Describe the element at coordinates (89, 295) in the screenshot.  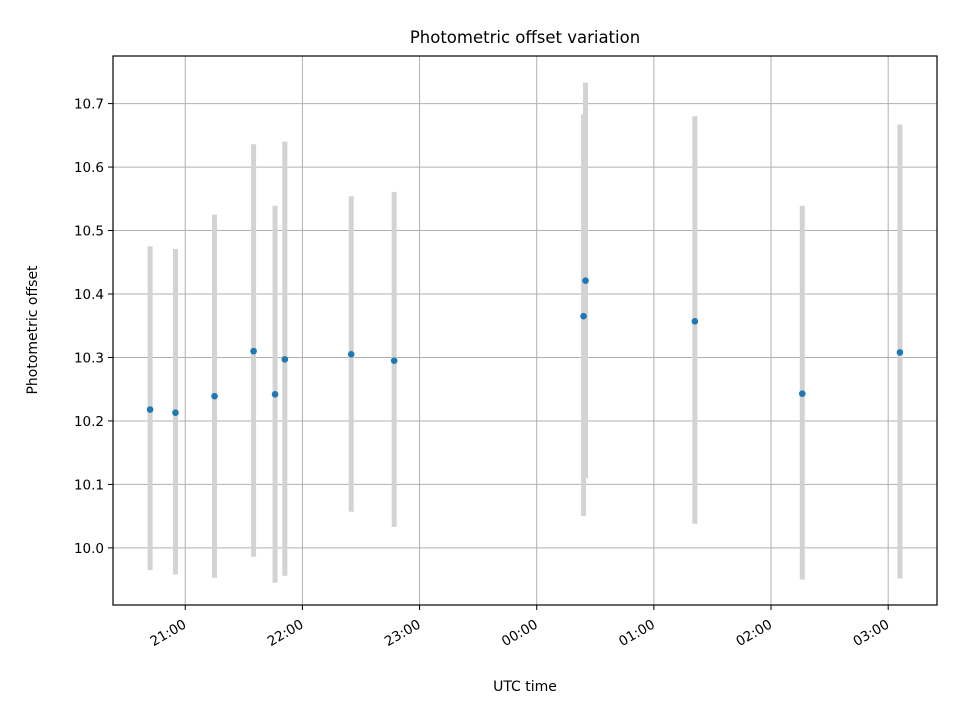
I see `y-tick-label: 10.4` at that location.